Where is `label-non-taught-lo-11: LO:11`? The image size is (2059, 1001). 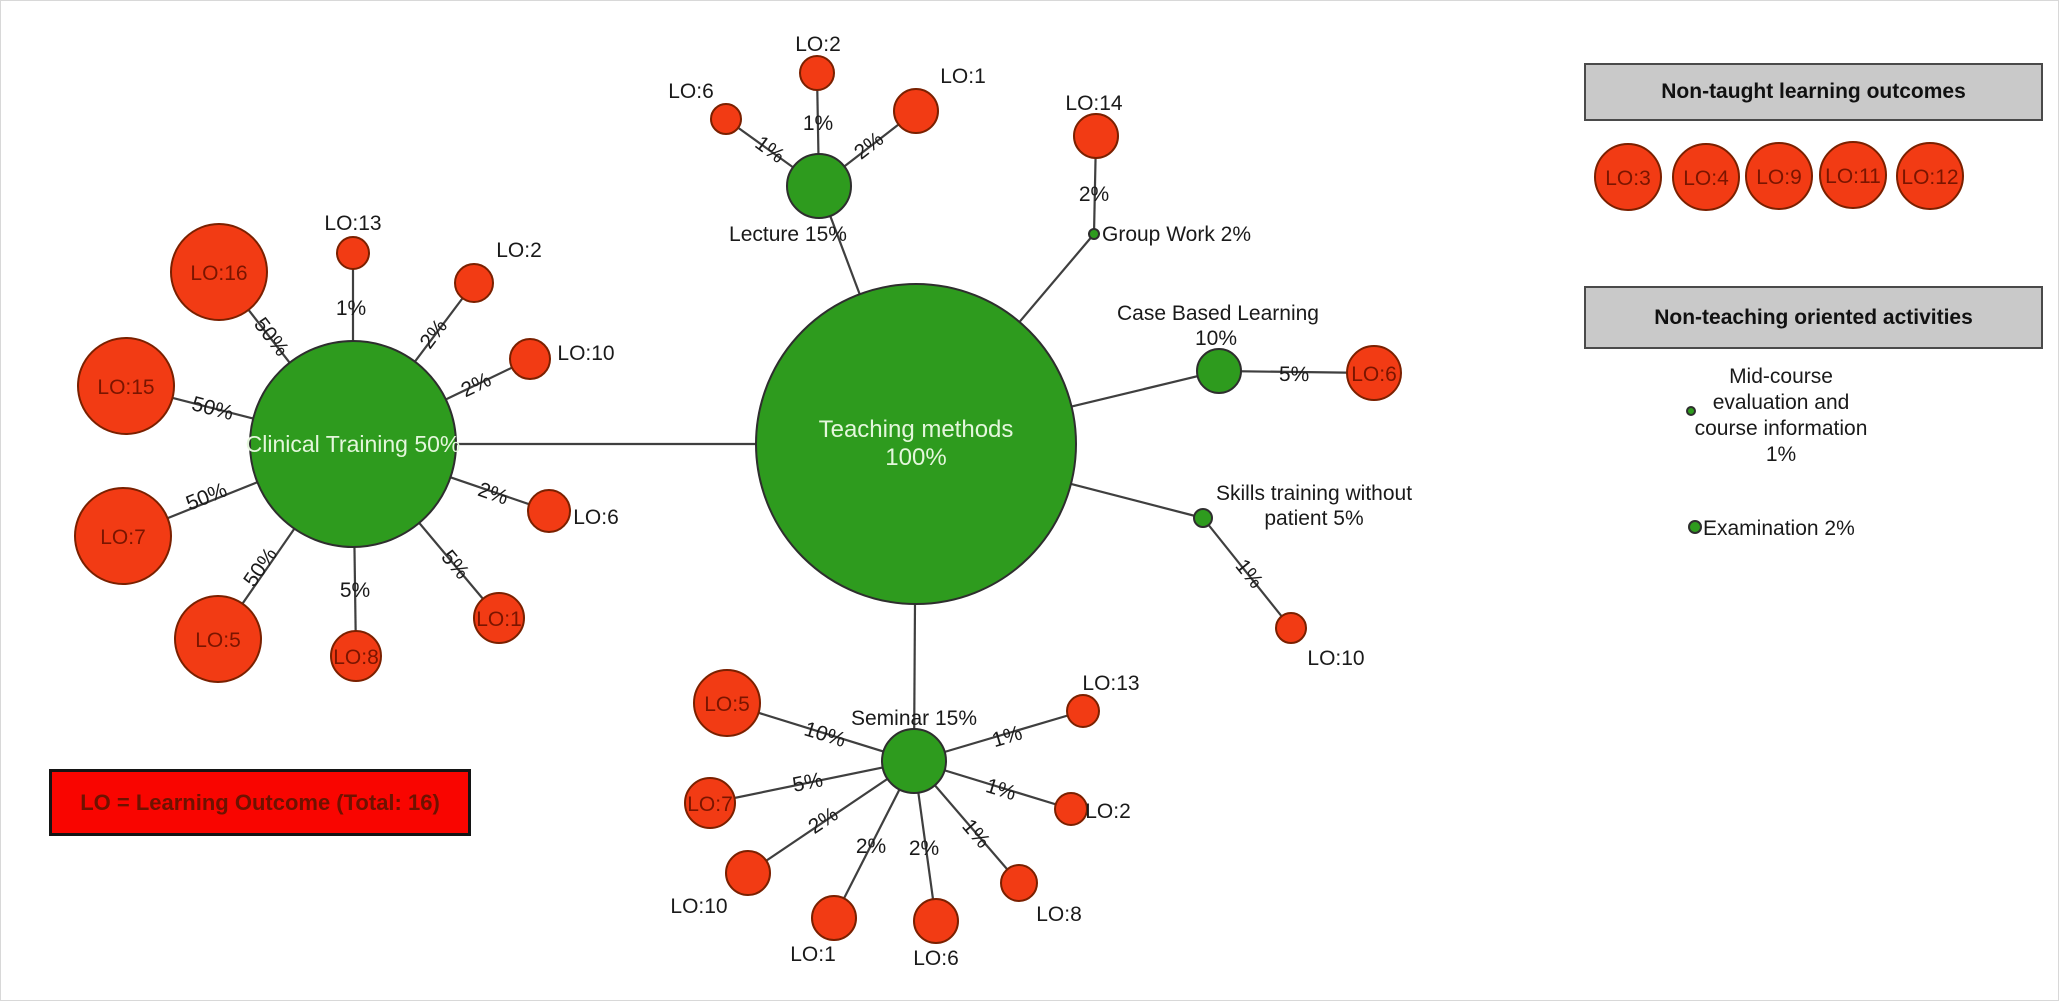 label-non-taught-lo-11: LO:11 is located at coordinates (1853, 176).